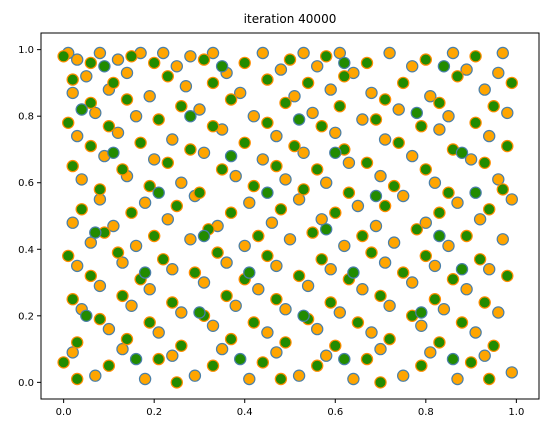 This screenshot has height=435, width=547. What do you see at coordinates (290, 408) in the screenshot?
I see `x-axis: 0.0 0.2 0.4 0.6 0.8 1.0` at bounding box center [290, 408].